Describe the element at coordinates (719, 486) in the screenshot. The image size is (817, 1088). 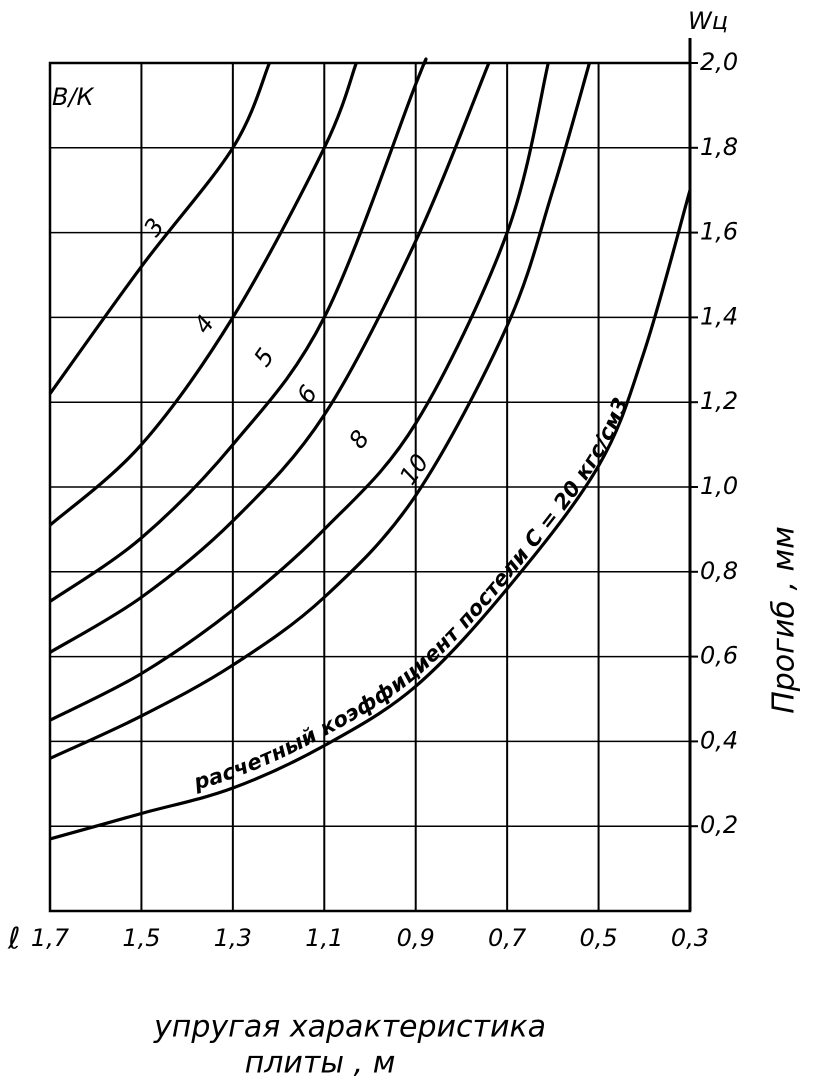
I see `y-tick-label: 1,0` at that location.